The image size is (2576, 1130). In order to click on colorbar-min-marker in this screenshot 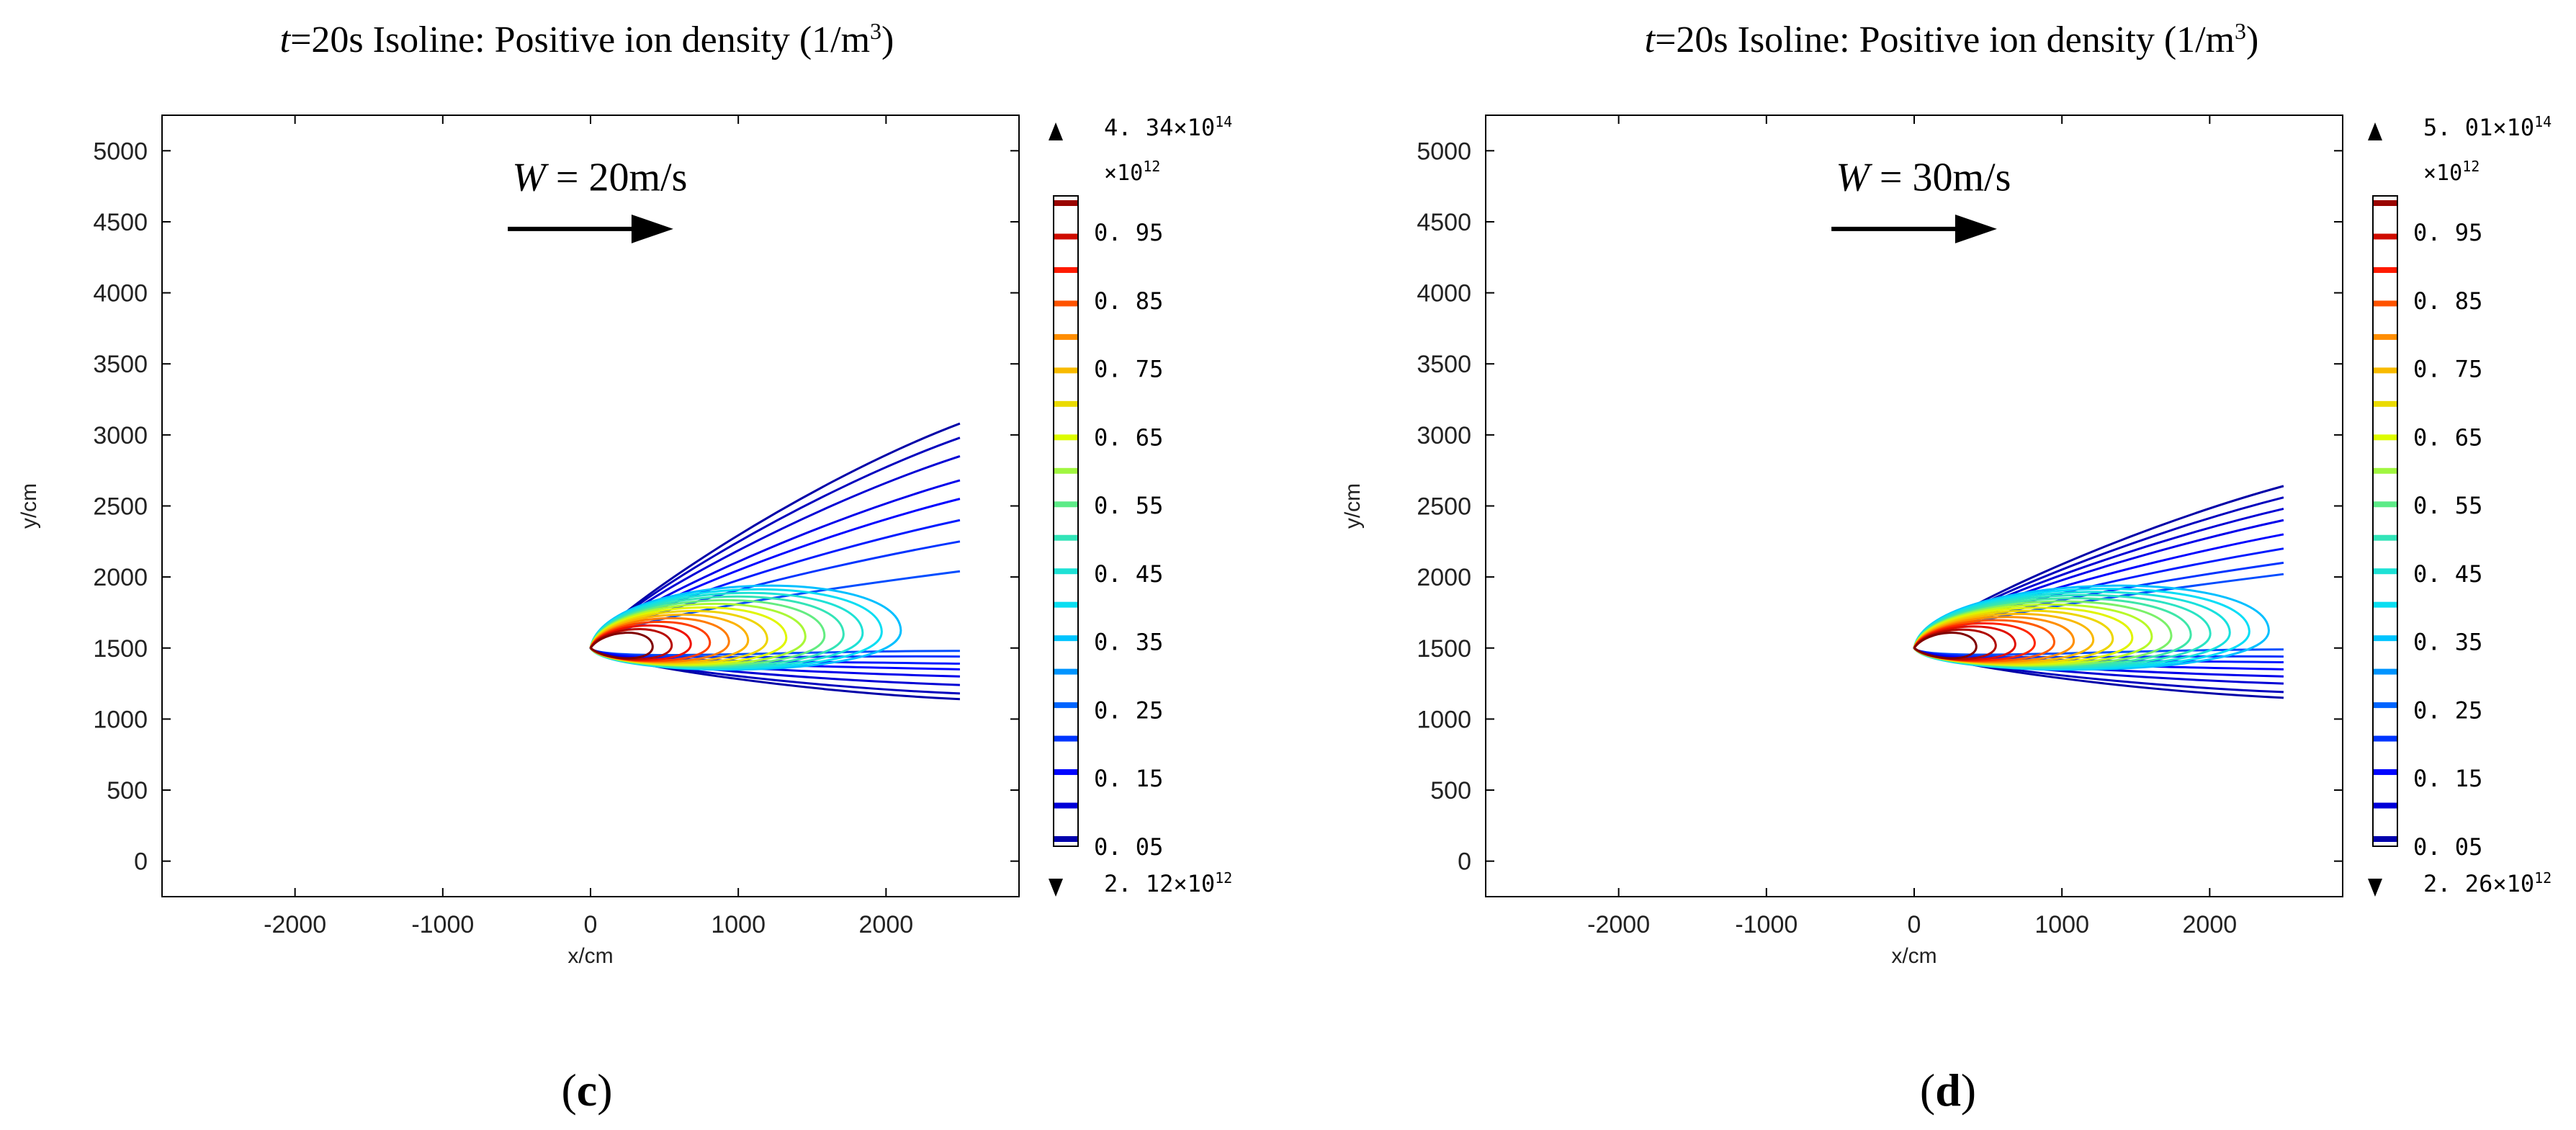, I will do `click(2375, 888)`.